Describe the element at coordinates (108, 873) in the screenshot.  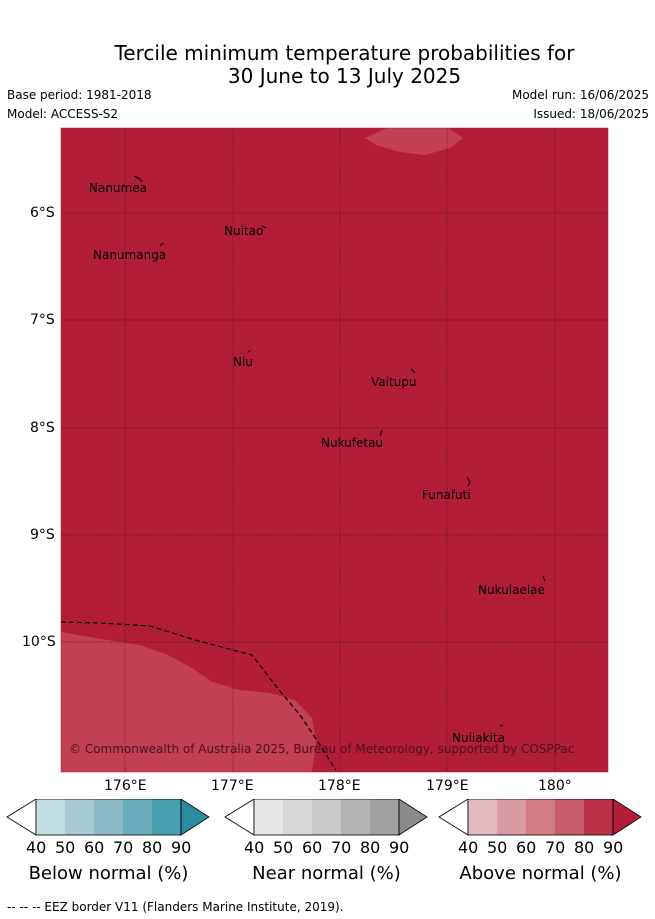
I see `colorbar-title-below: Below normal (%)` at that location.